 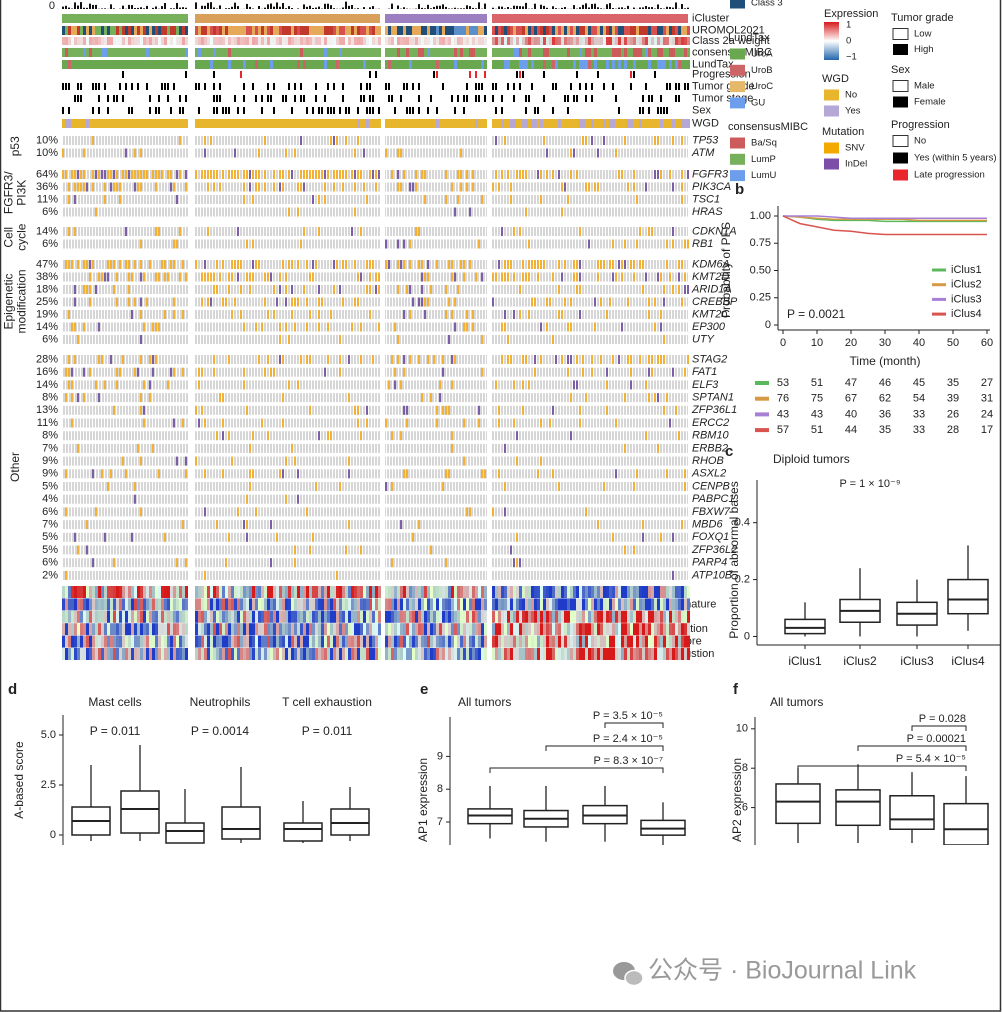 I want to click on legend-label: Low, so click(x=923, y=34).